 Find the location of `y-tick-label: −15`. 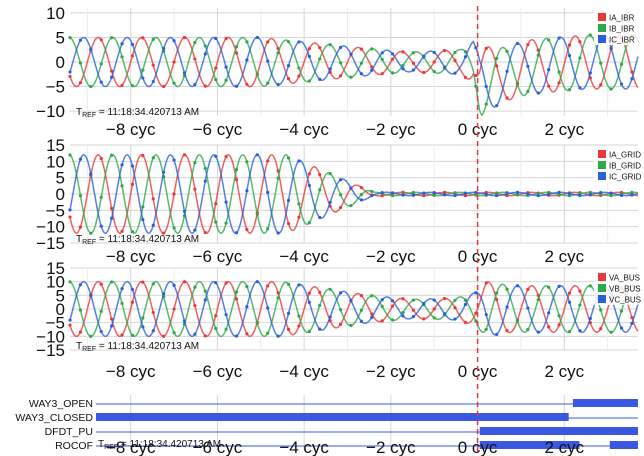

y-tick-label: −15 is located at coordinates (50, 350).